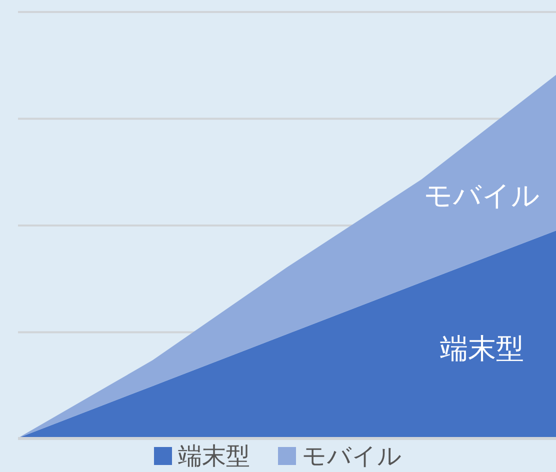 This screenshot has height=472, width=556. What do you see at coordinates (482, 349) in the screenshot?
I see `text: 端末型` at bounding box center [482, 349].